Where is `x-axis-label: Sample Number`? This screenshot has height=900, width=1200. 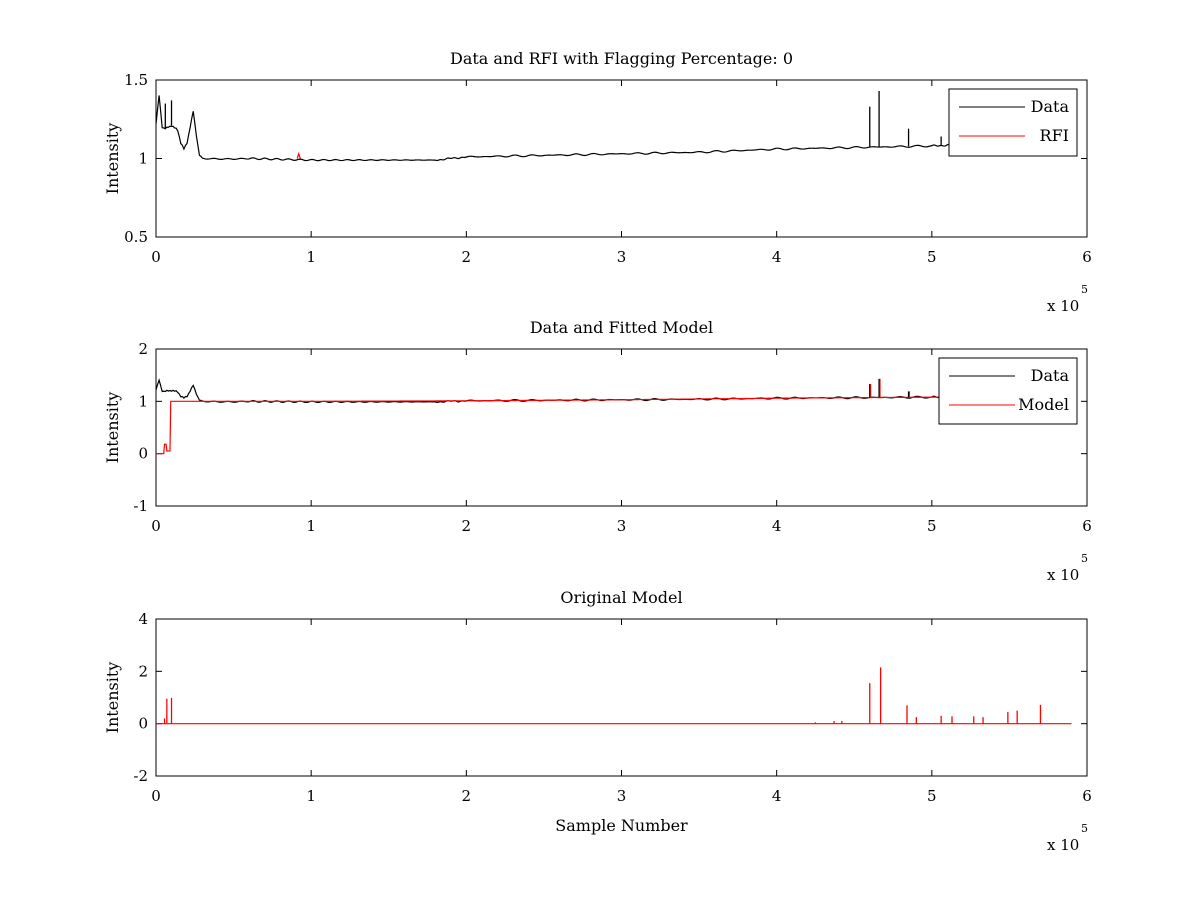 x-axis-label: Sample Number is located at coordinates (621, 825).